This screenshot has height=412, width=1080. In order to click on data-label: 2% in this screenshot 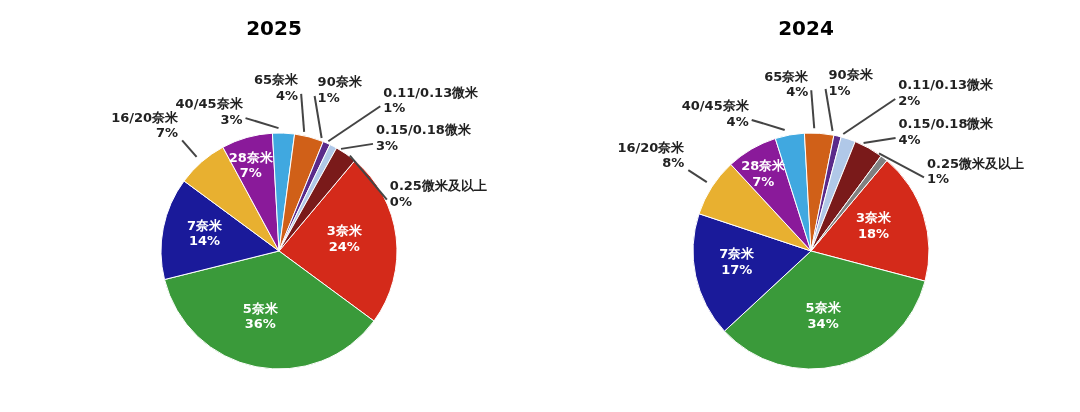, I will do `click(909, 101)`.